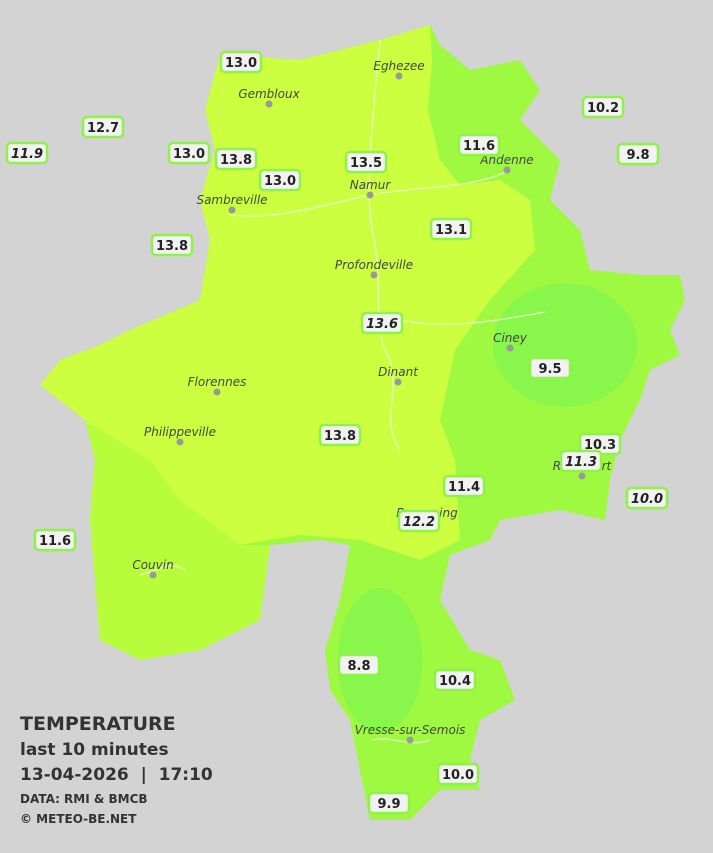  Describe the element at coordinates (565, 345) in the screenshot. I see `cool-zone` at that location.